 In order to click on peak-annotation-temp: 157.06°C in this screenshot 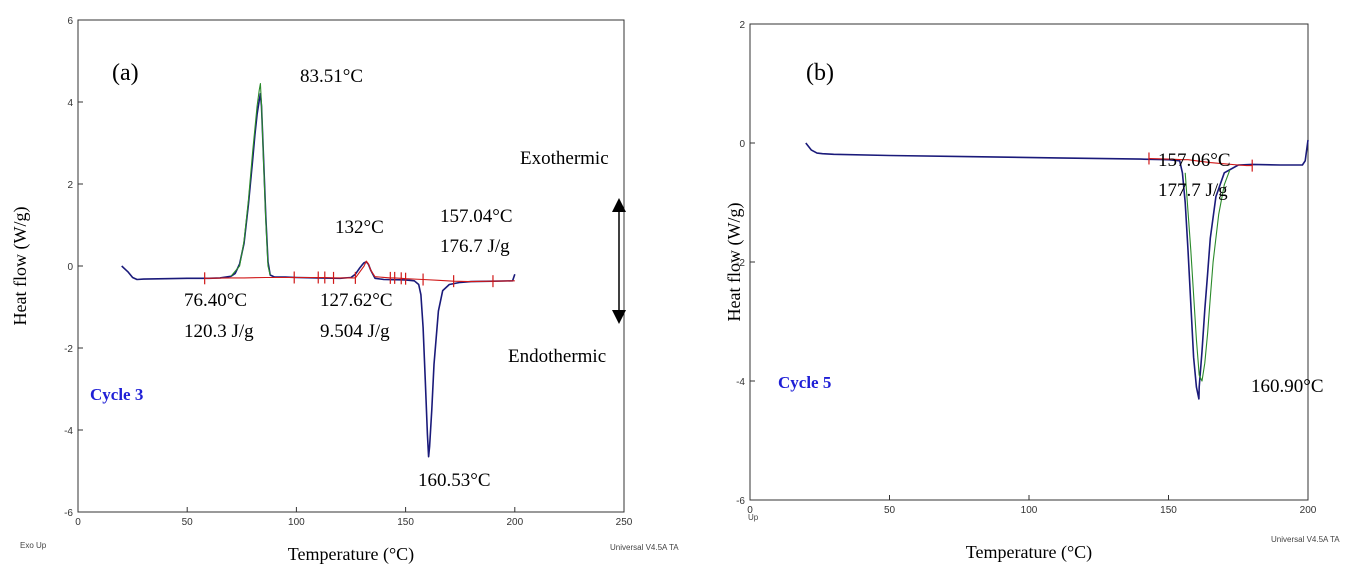, I will do `click(1194, 160)`.